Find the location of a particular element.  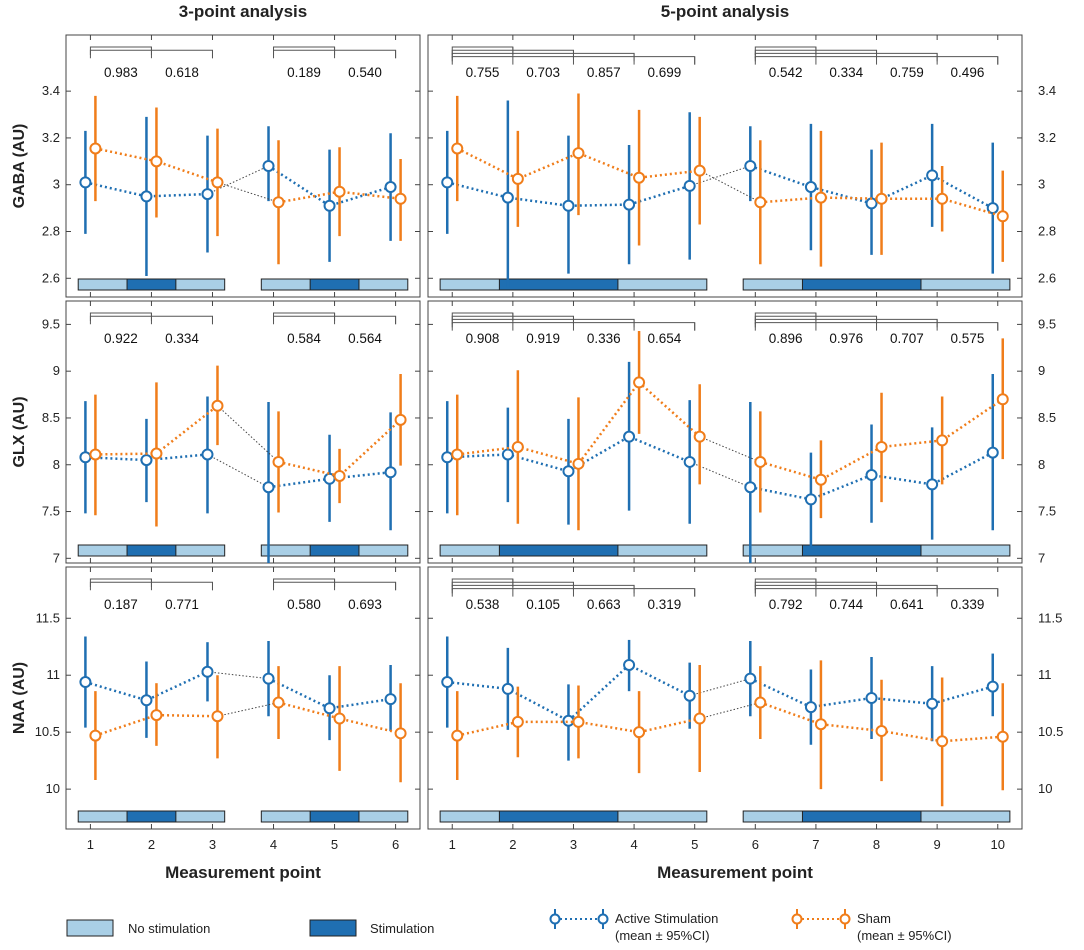

legend-no-stimulation-swatch is located at coordinates (90, 928).